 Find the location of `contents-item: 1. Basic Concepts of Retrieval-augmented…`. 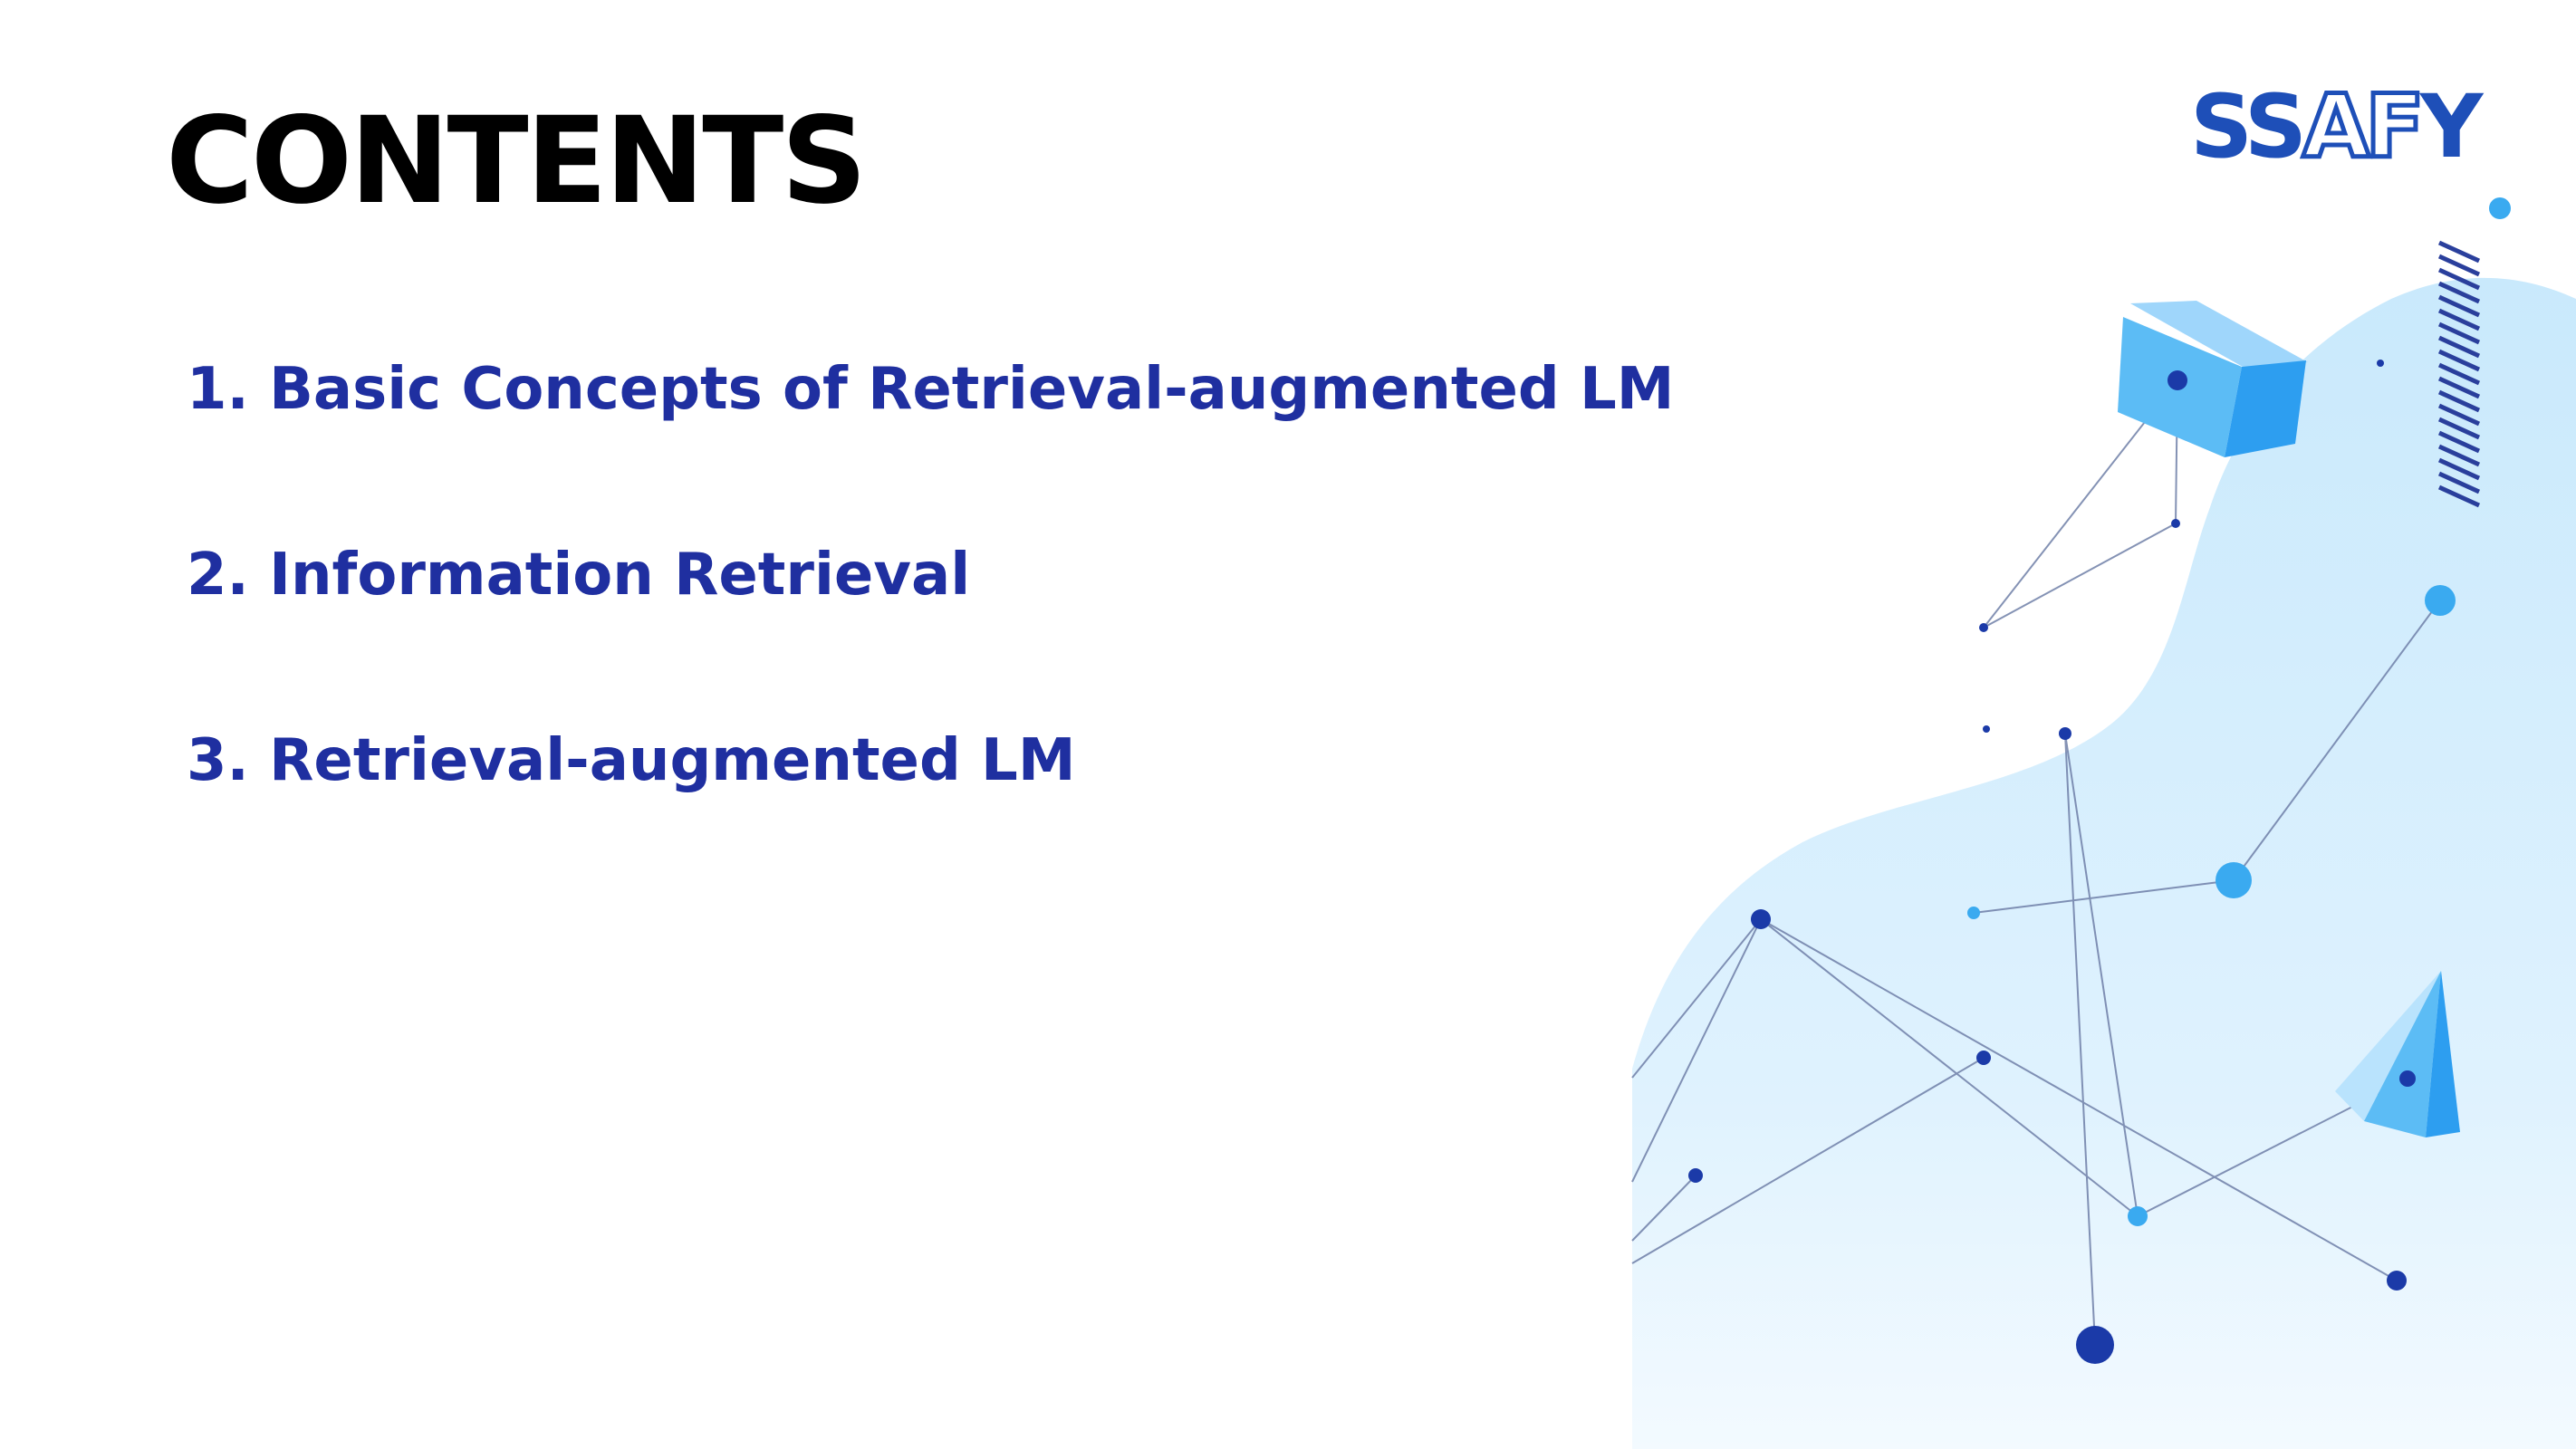

contents-item: 1. Basic Concepts of Retrieval-augmented… is located at coordinates (930, 389).